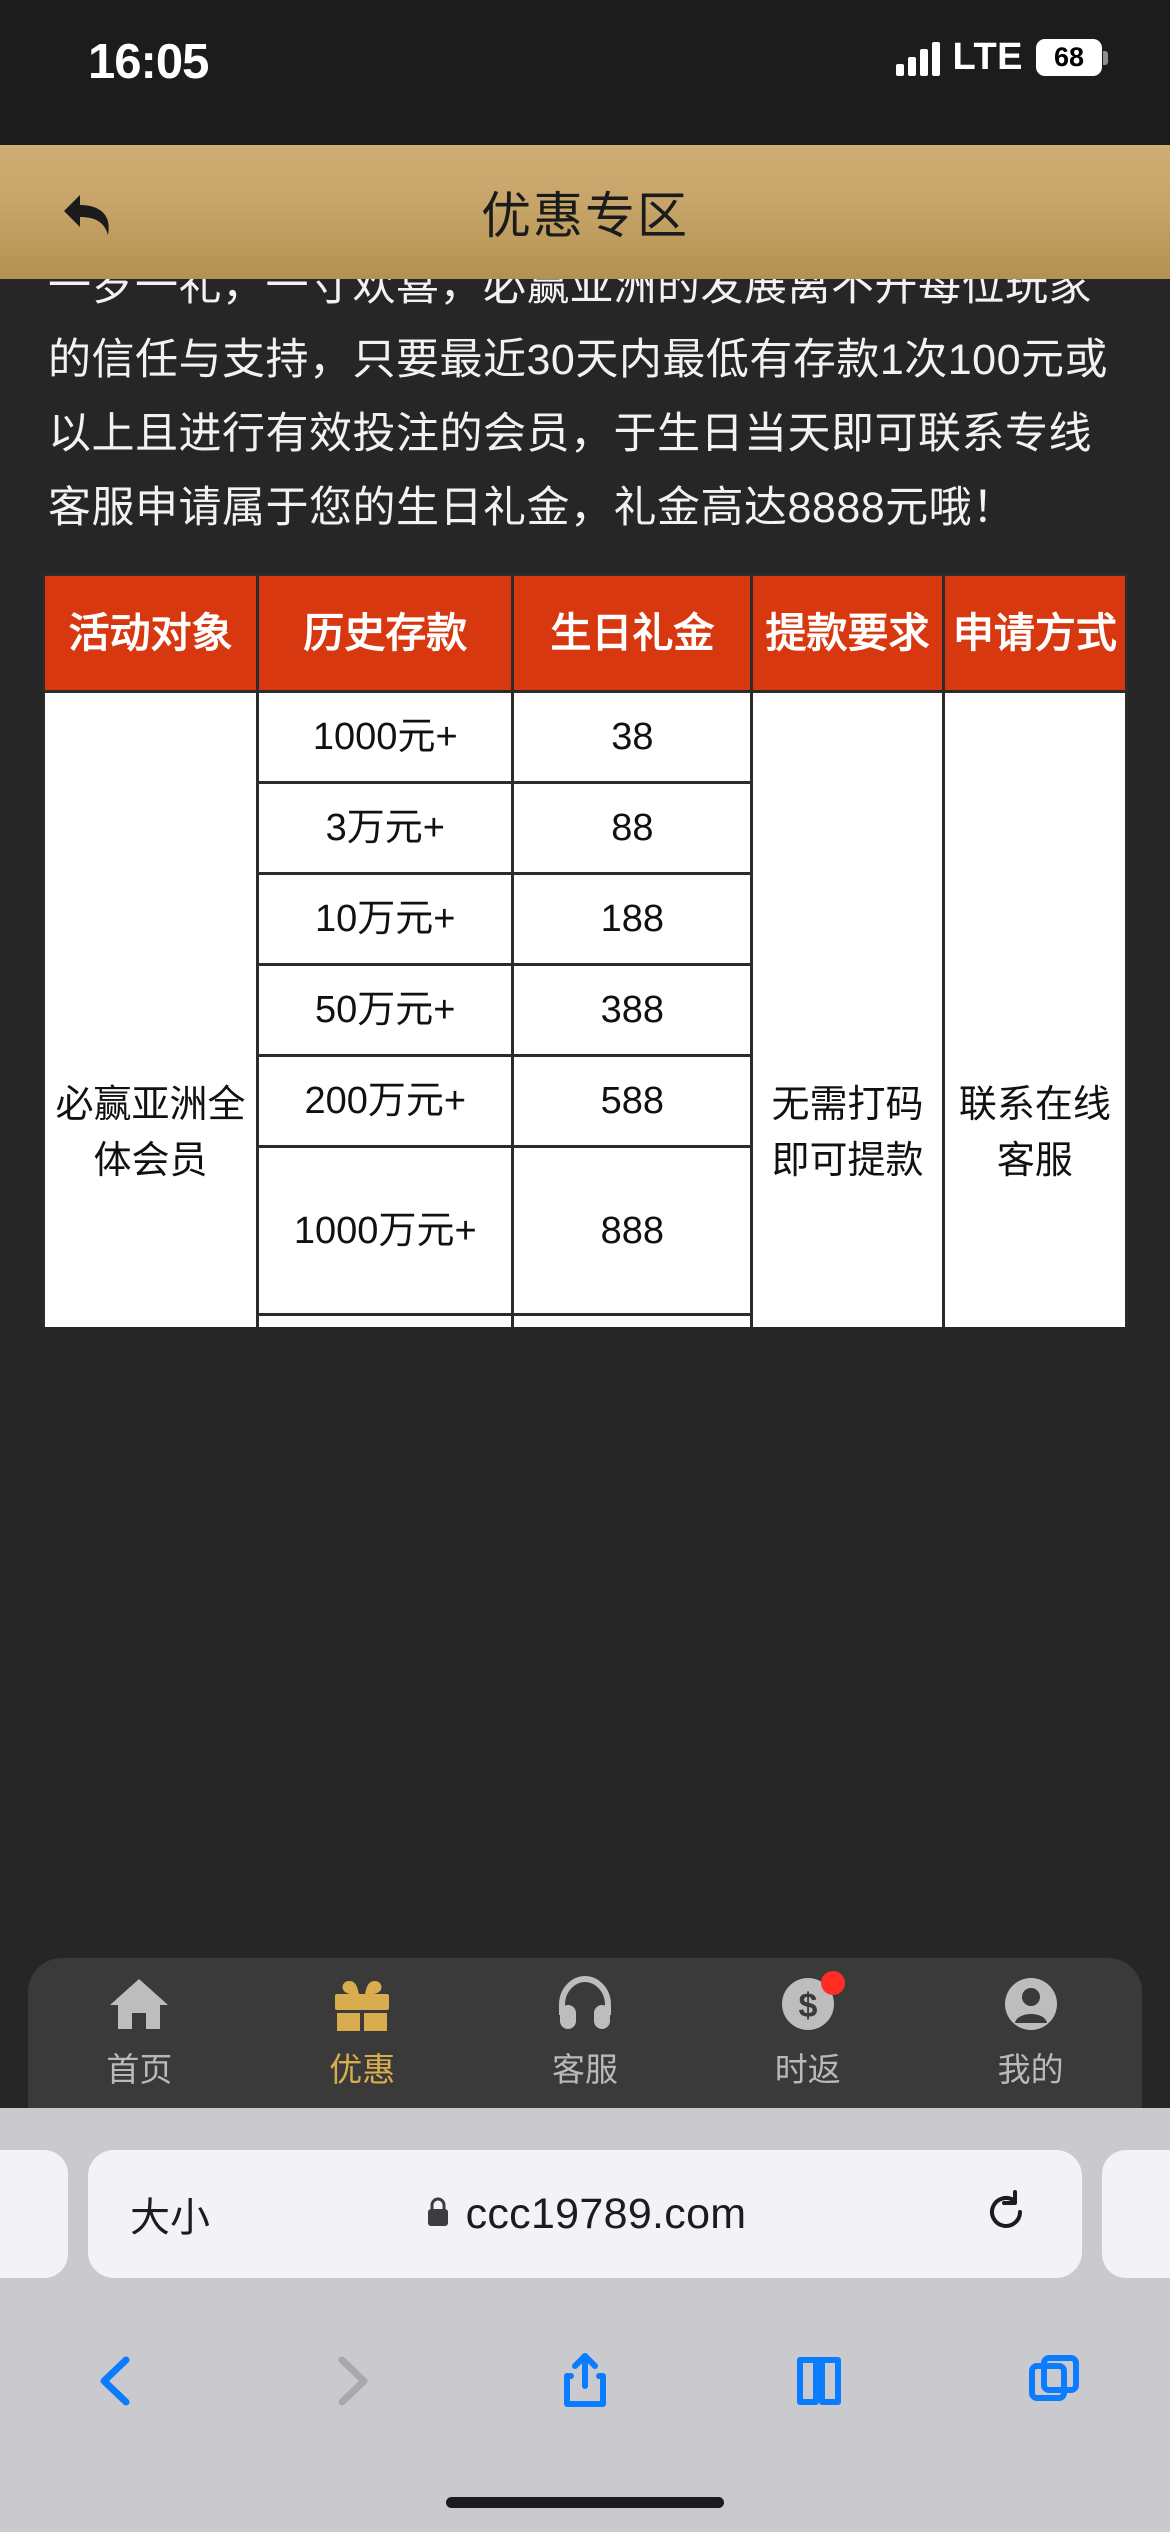  I want to click on share-icon, so click(585, 2381).